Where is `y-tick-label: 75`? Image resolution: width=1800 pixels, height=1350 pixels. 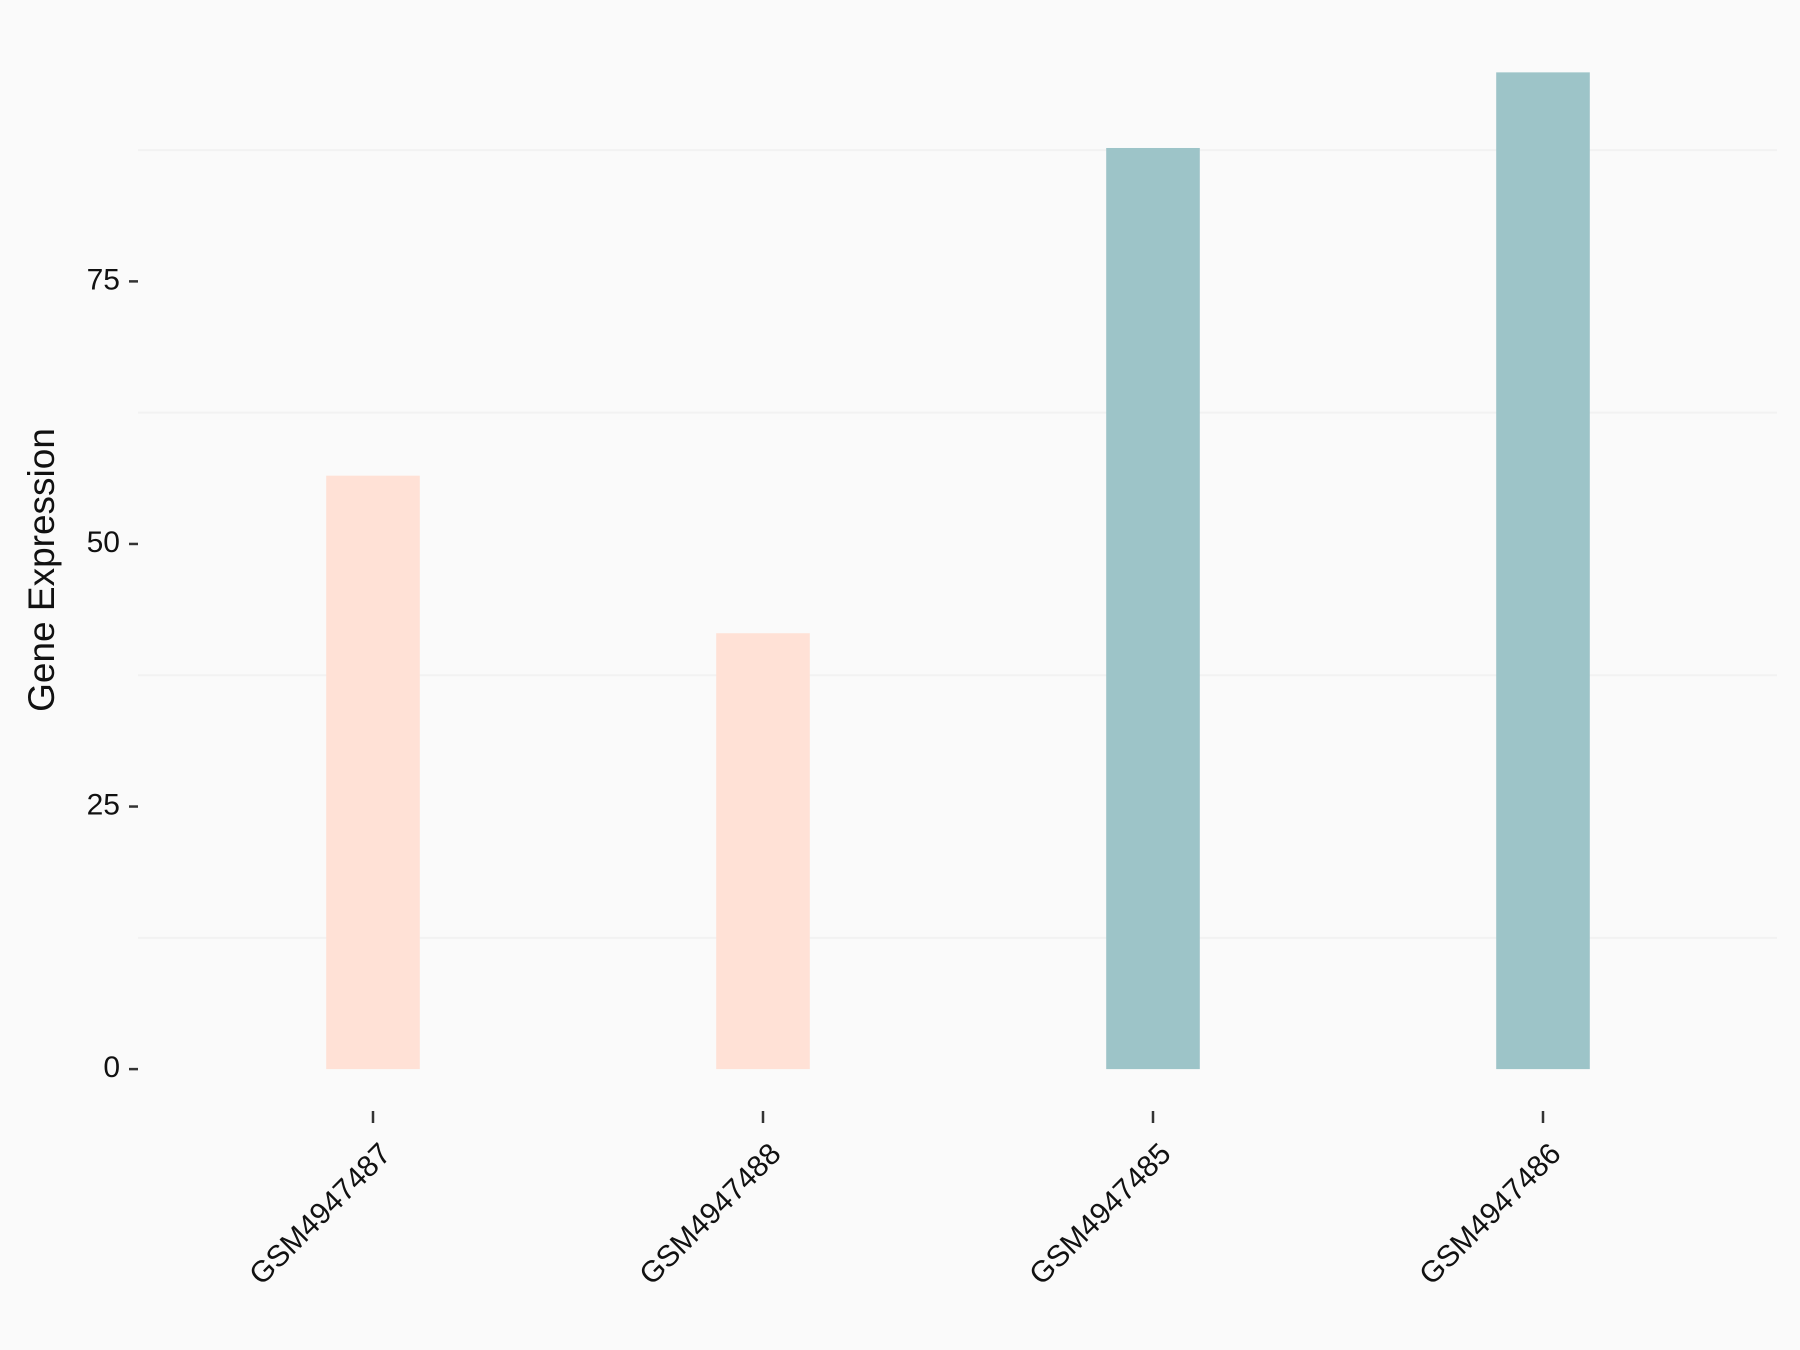 y-tick-label: 75 is located at coordinates (103, 279).